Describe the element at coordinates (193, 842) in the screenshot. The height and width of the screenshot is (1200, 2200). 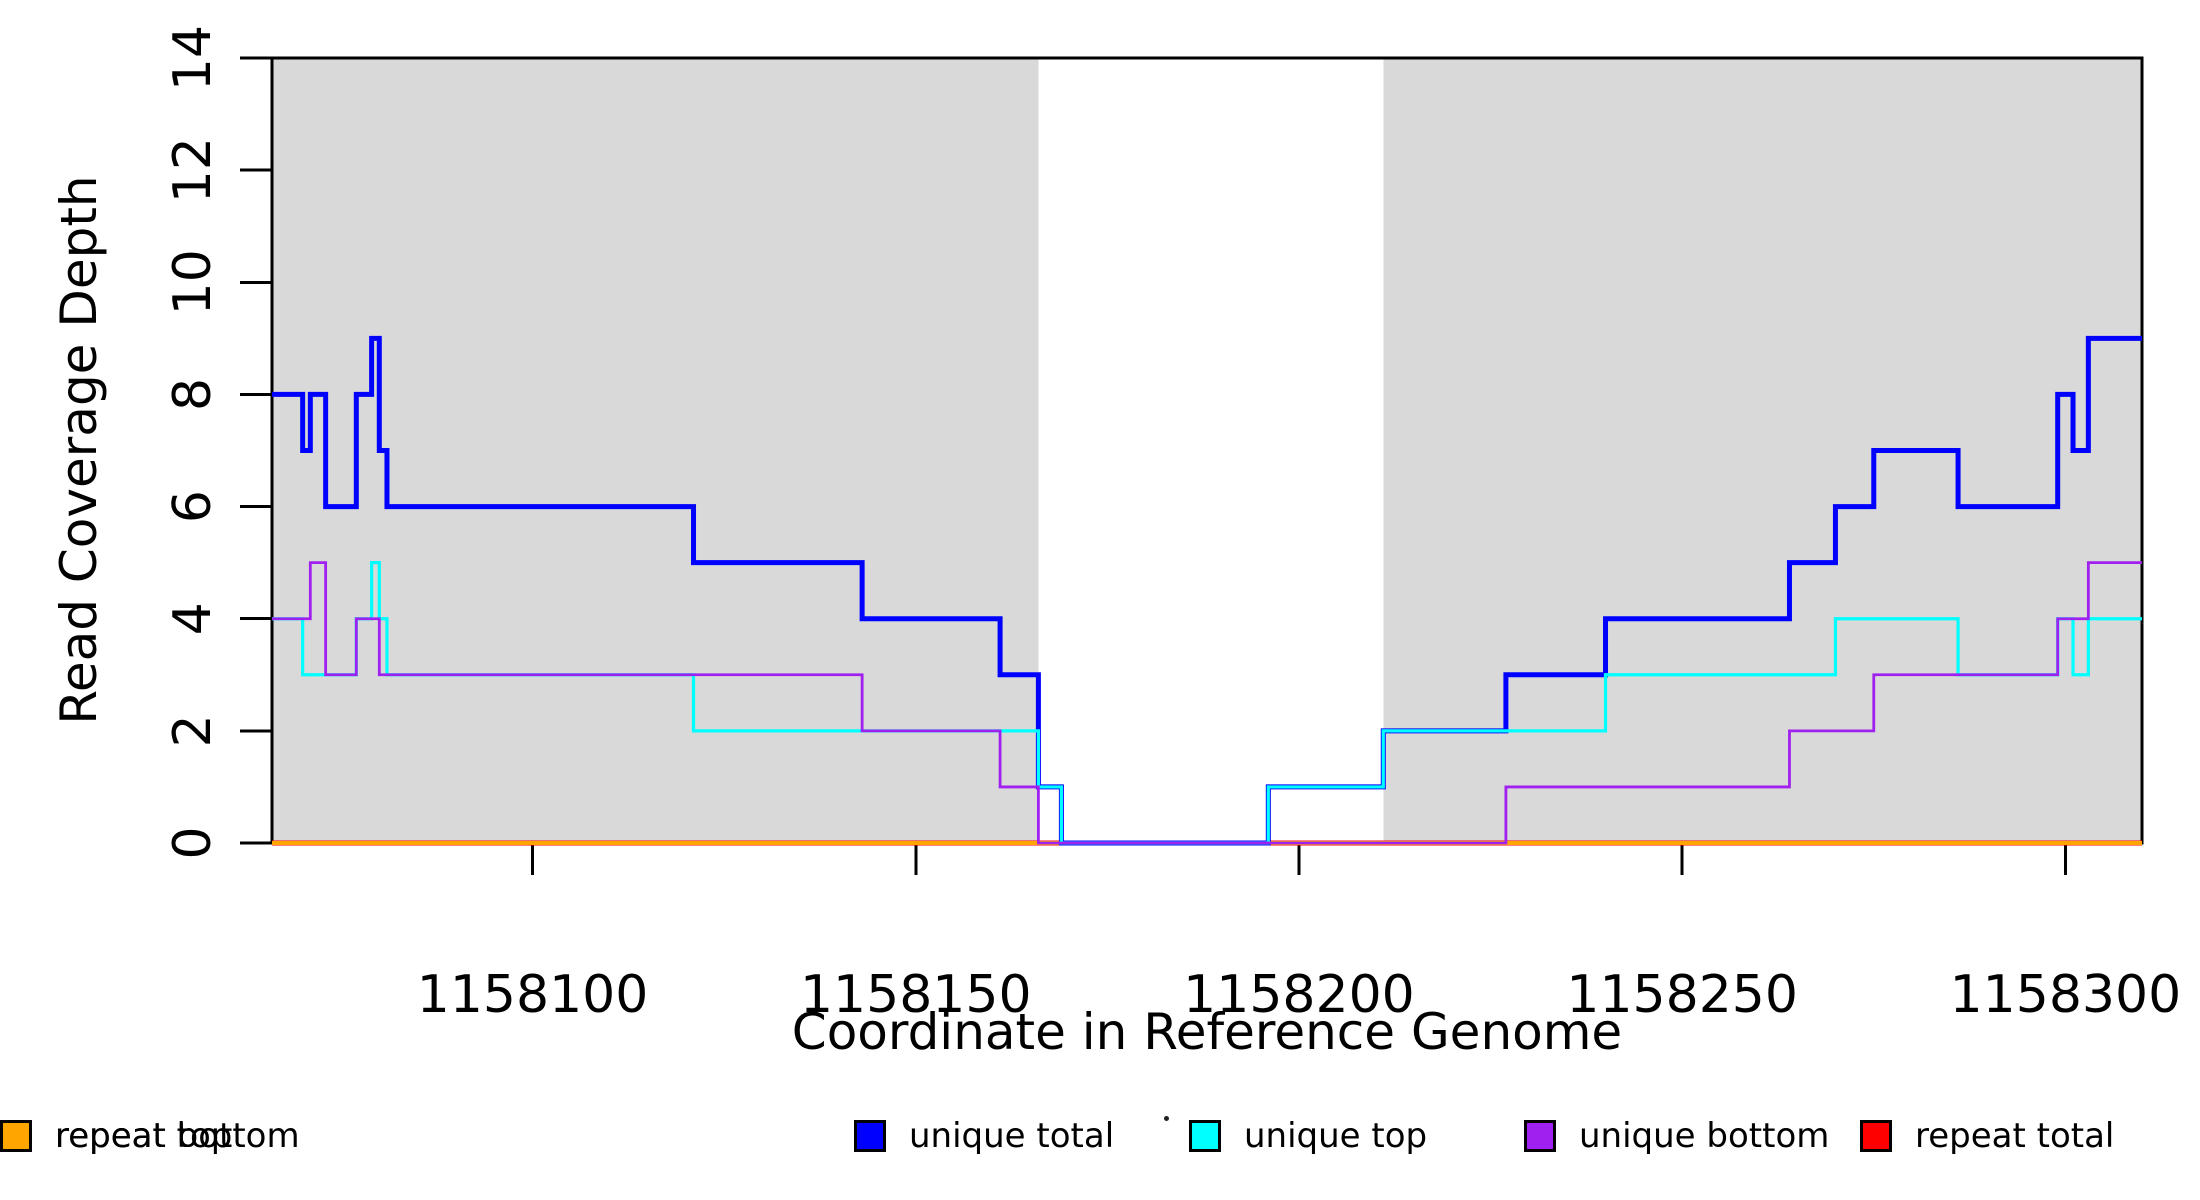
I see `y-tick-label: 0` at that location.